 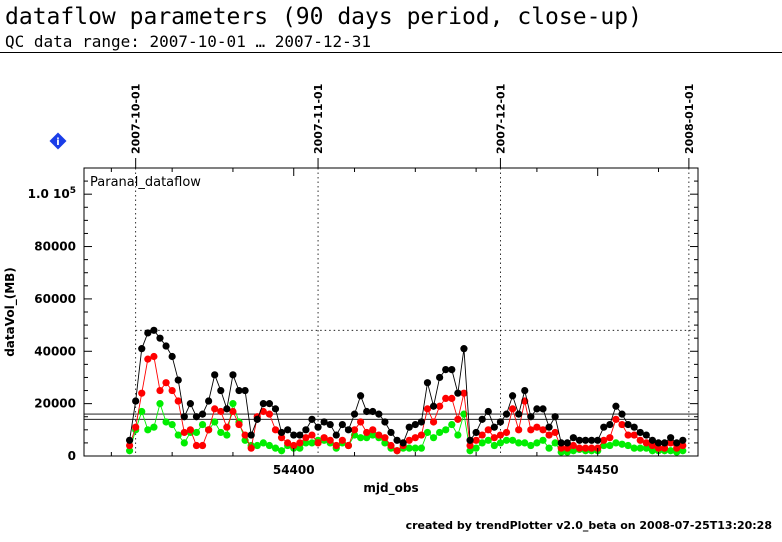 What do you see at coordinates (188, 41) in the screenshot?
I see `page-subtitle: QC data range: 2007-10-01 … 2007-12-31` at bounding box center [188, 41].